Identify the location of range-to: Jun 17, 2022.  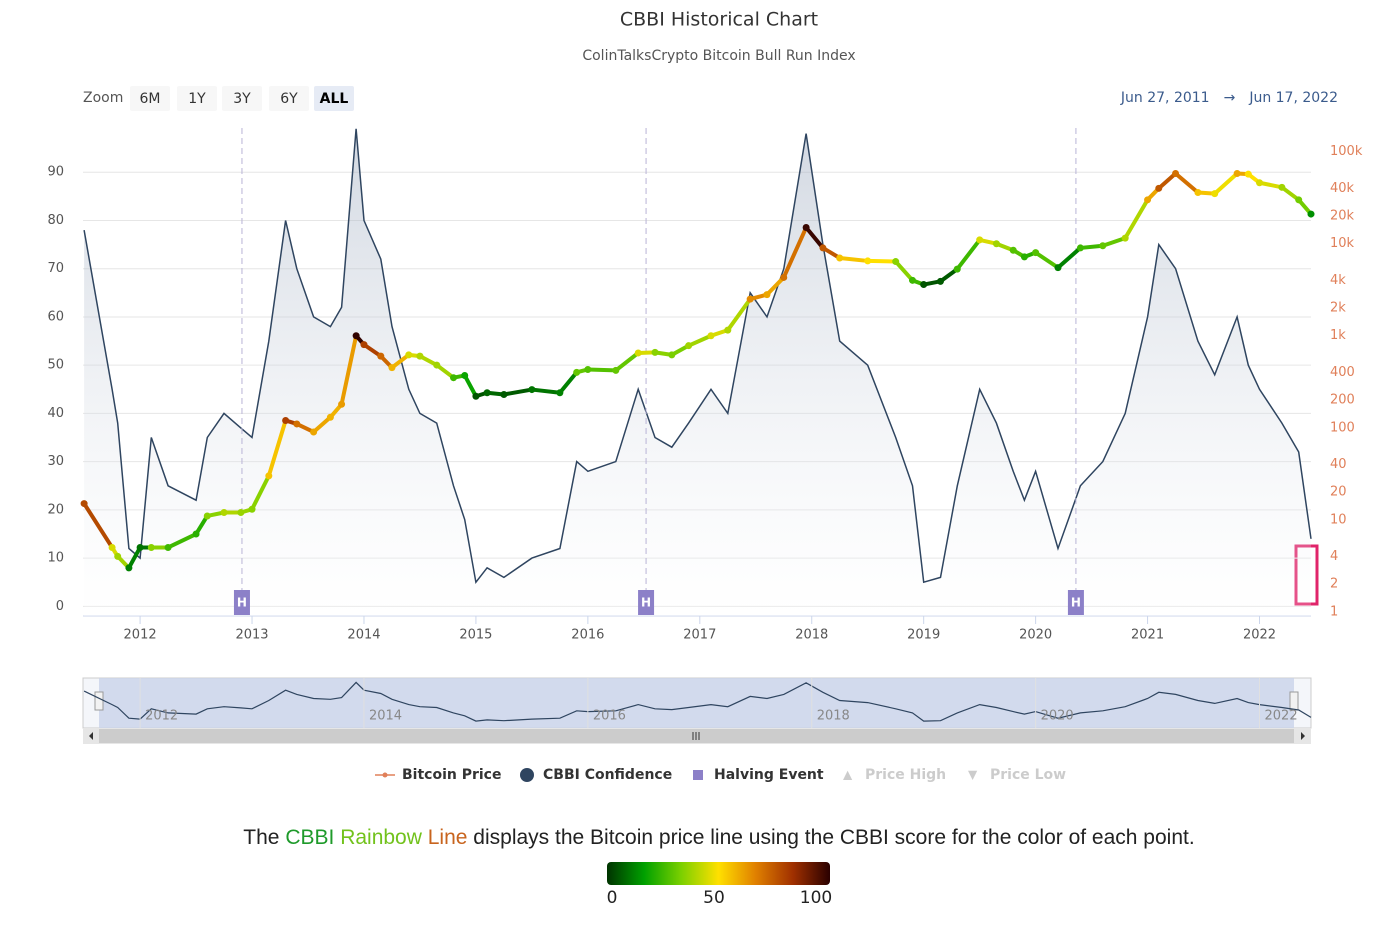
(1293, 98).